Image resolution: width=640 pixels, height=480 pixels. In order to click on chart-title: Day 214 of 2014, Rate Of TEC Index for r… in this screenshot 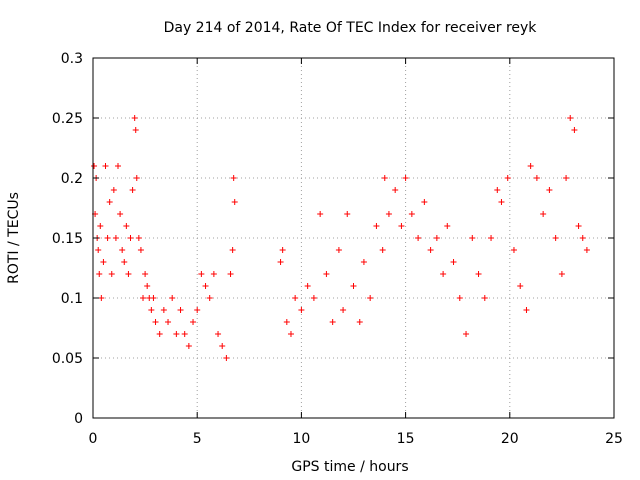, I will do `click(351, 28)`.